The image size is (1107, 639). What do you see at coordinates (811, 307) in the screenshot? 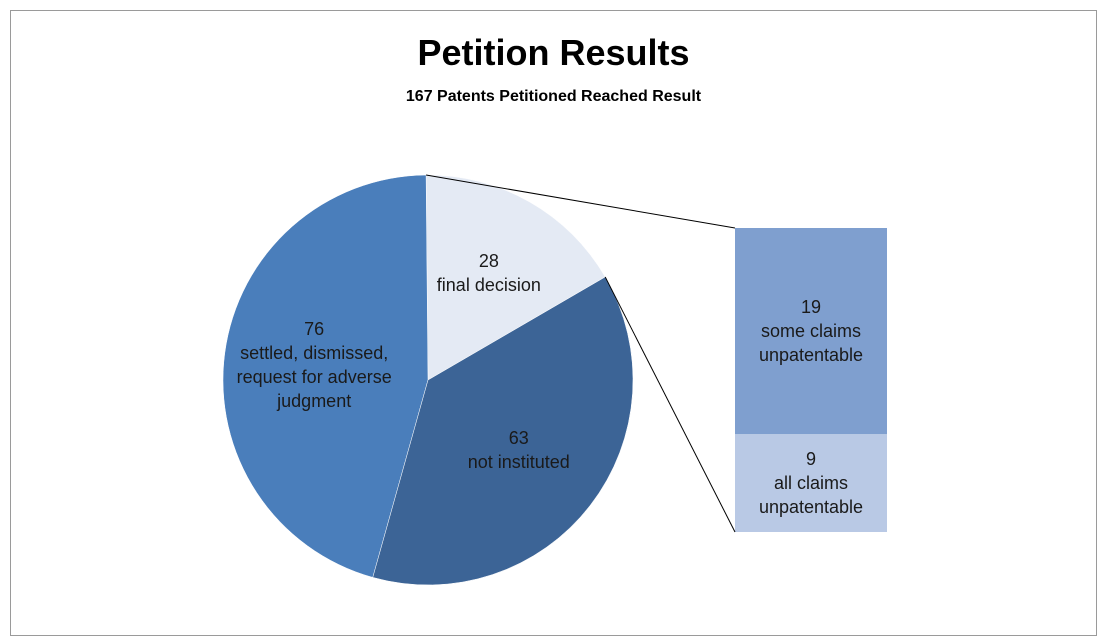
I see `value-label: 19` at bounding box center [811, 307].